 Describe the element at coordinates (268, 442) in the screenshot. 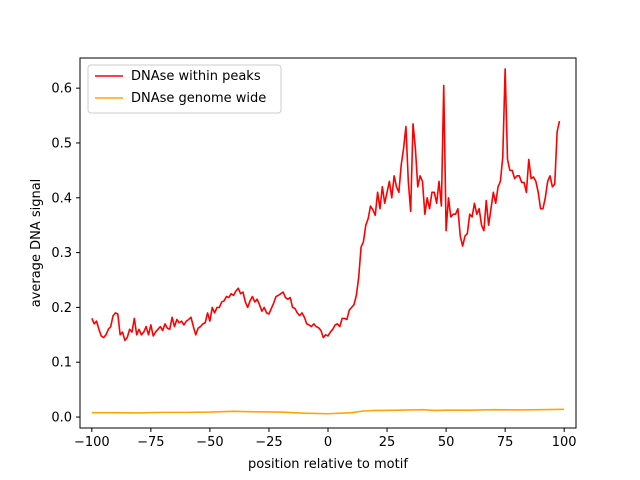

I see `x-tick-label: −25` at that location.